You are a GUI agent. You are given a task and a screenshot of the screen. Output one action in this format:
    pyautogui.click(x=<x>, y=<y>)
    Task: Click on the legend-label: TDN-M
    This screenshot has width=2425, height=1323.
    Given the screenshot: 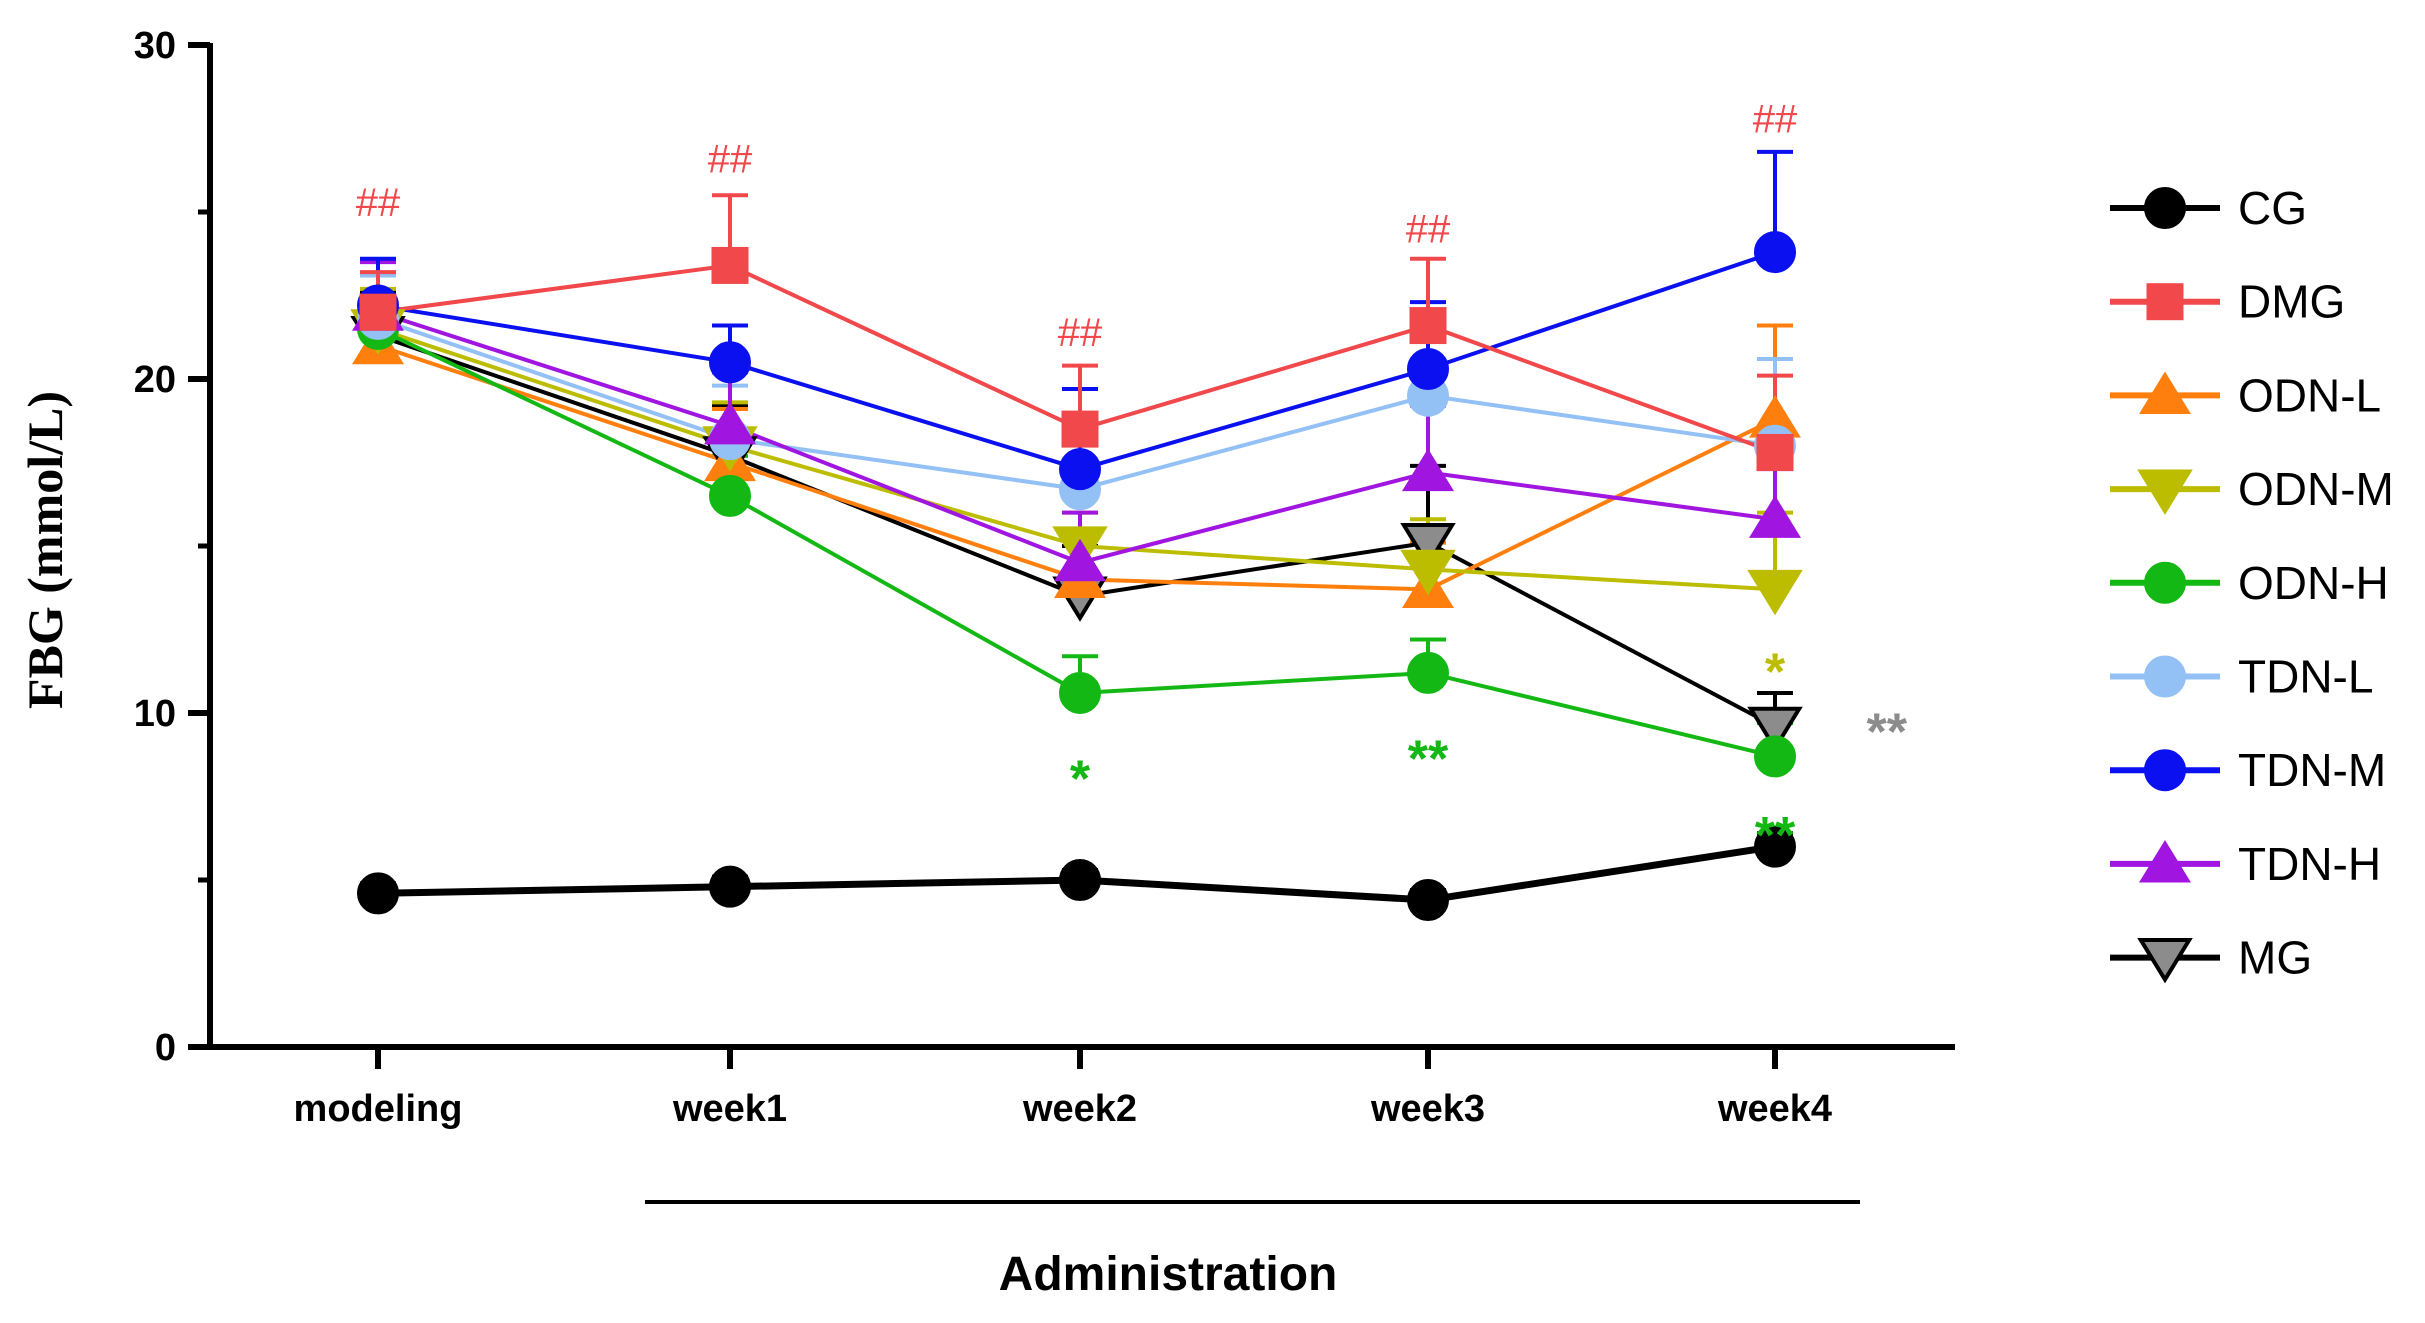 What is the action you would take?
    pyautogui.click(x=2312, y=770)
    